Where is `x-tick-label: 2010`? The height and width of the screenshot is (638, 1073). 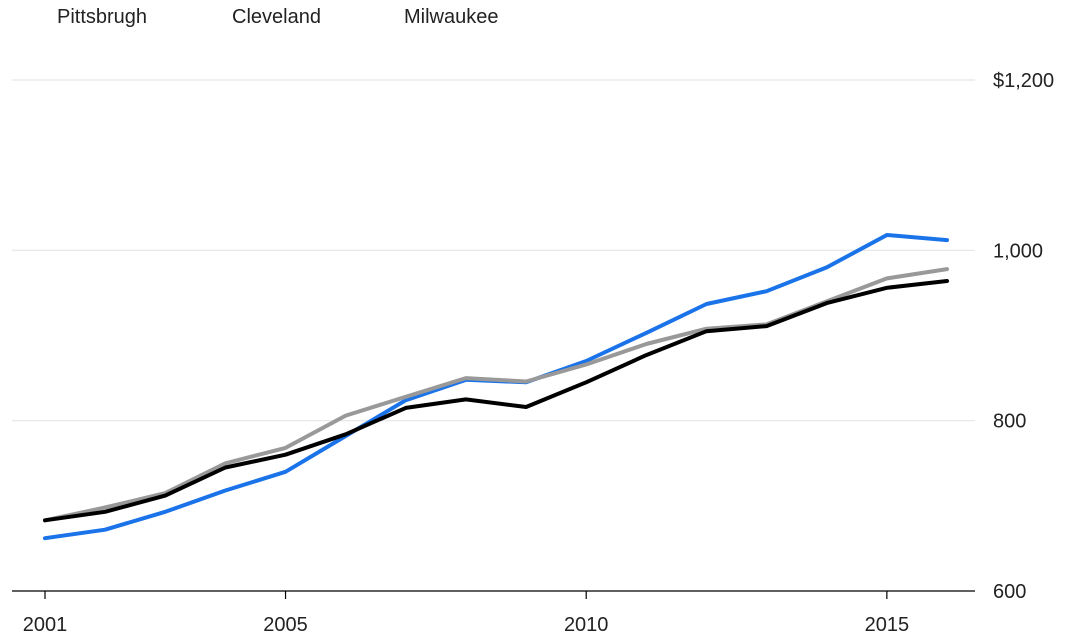
x-tick-label: 2010 is located at coordinates (586, 625).